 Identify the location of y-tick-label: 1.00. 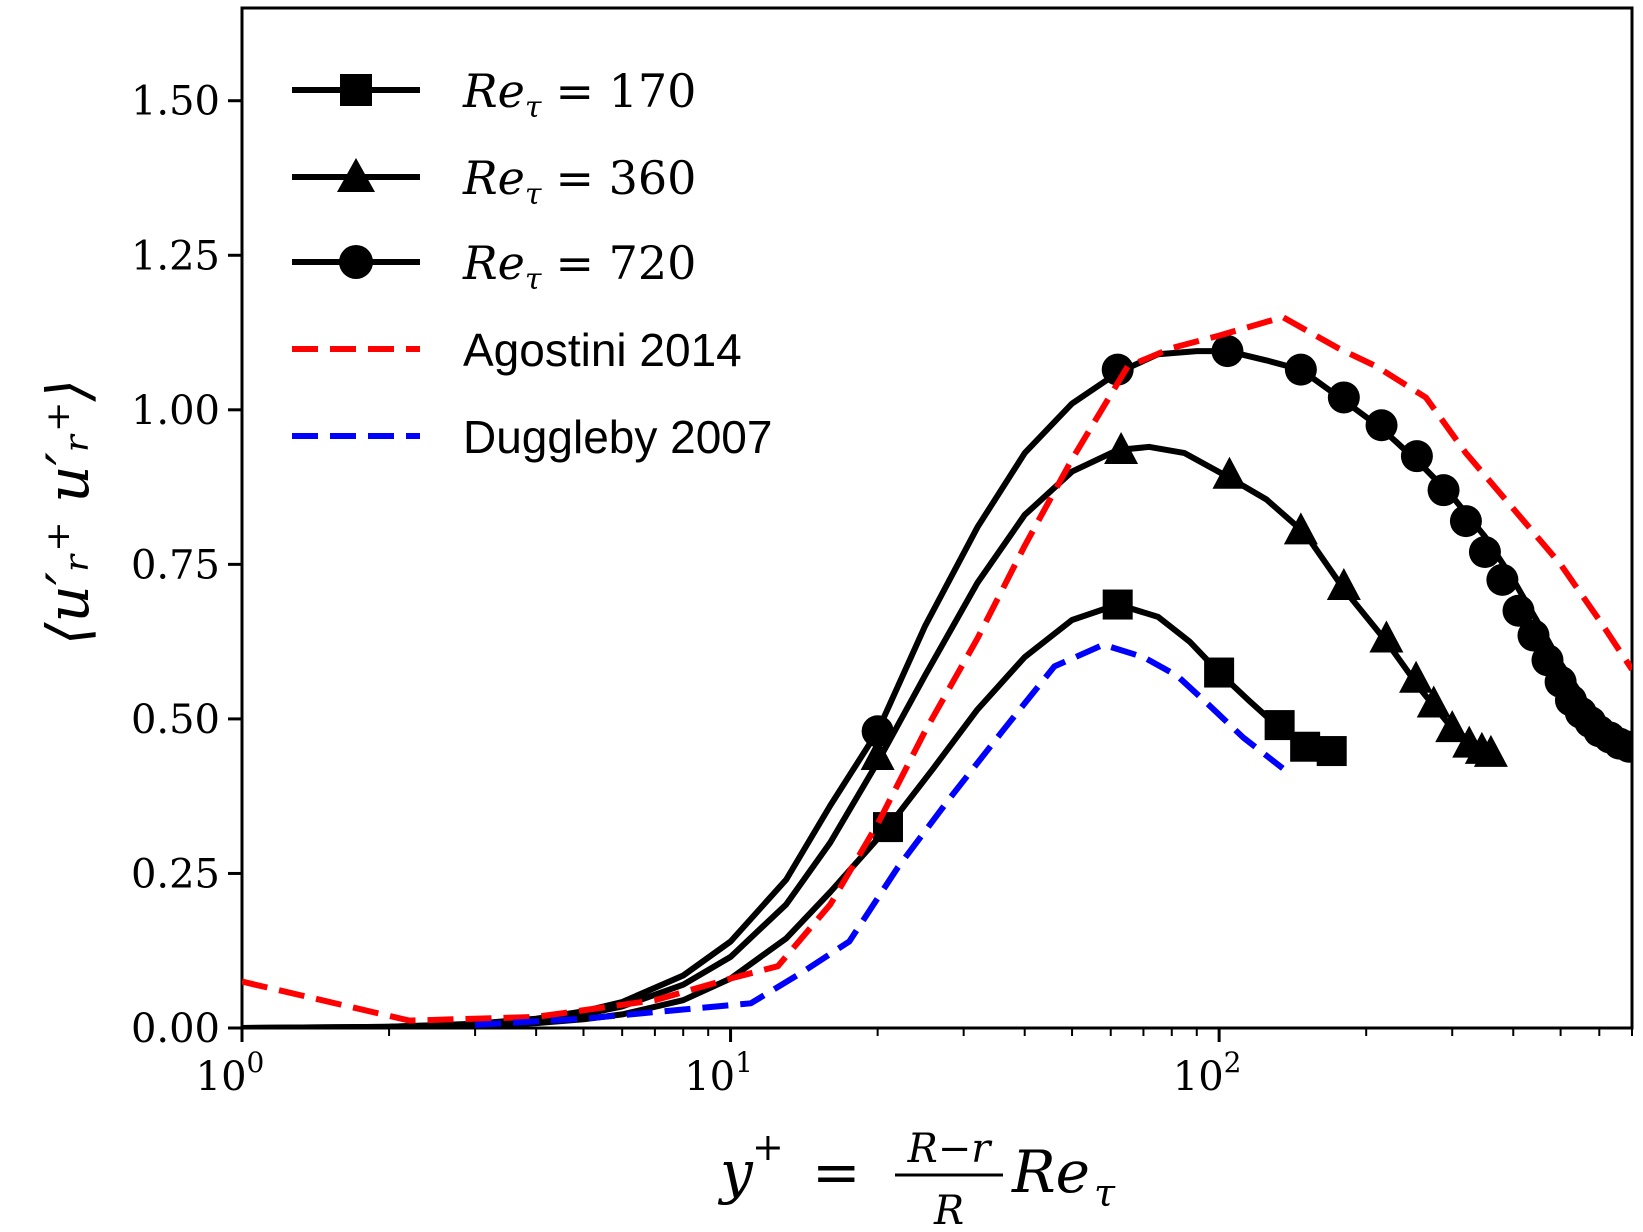
(175, 411).